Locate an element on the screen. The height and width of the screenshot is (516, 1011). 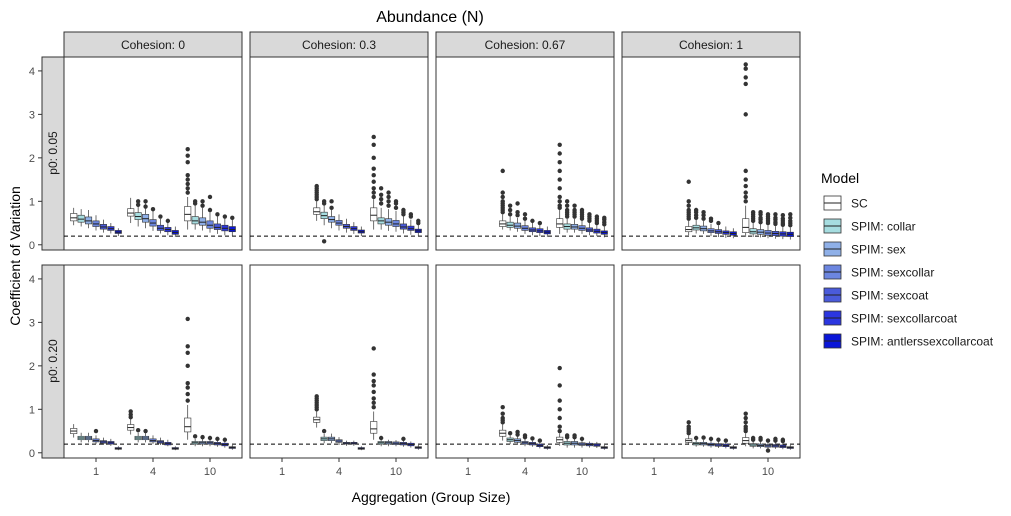
col-strip-label: Cohesion: 0.3 is located at coordinates (339, 45).